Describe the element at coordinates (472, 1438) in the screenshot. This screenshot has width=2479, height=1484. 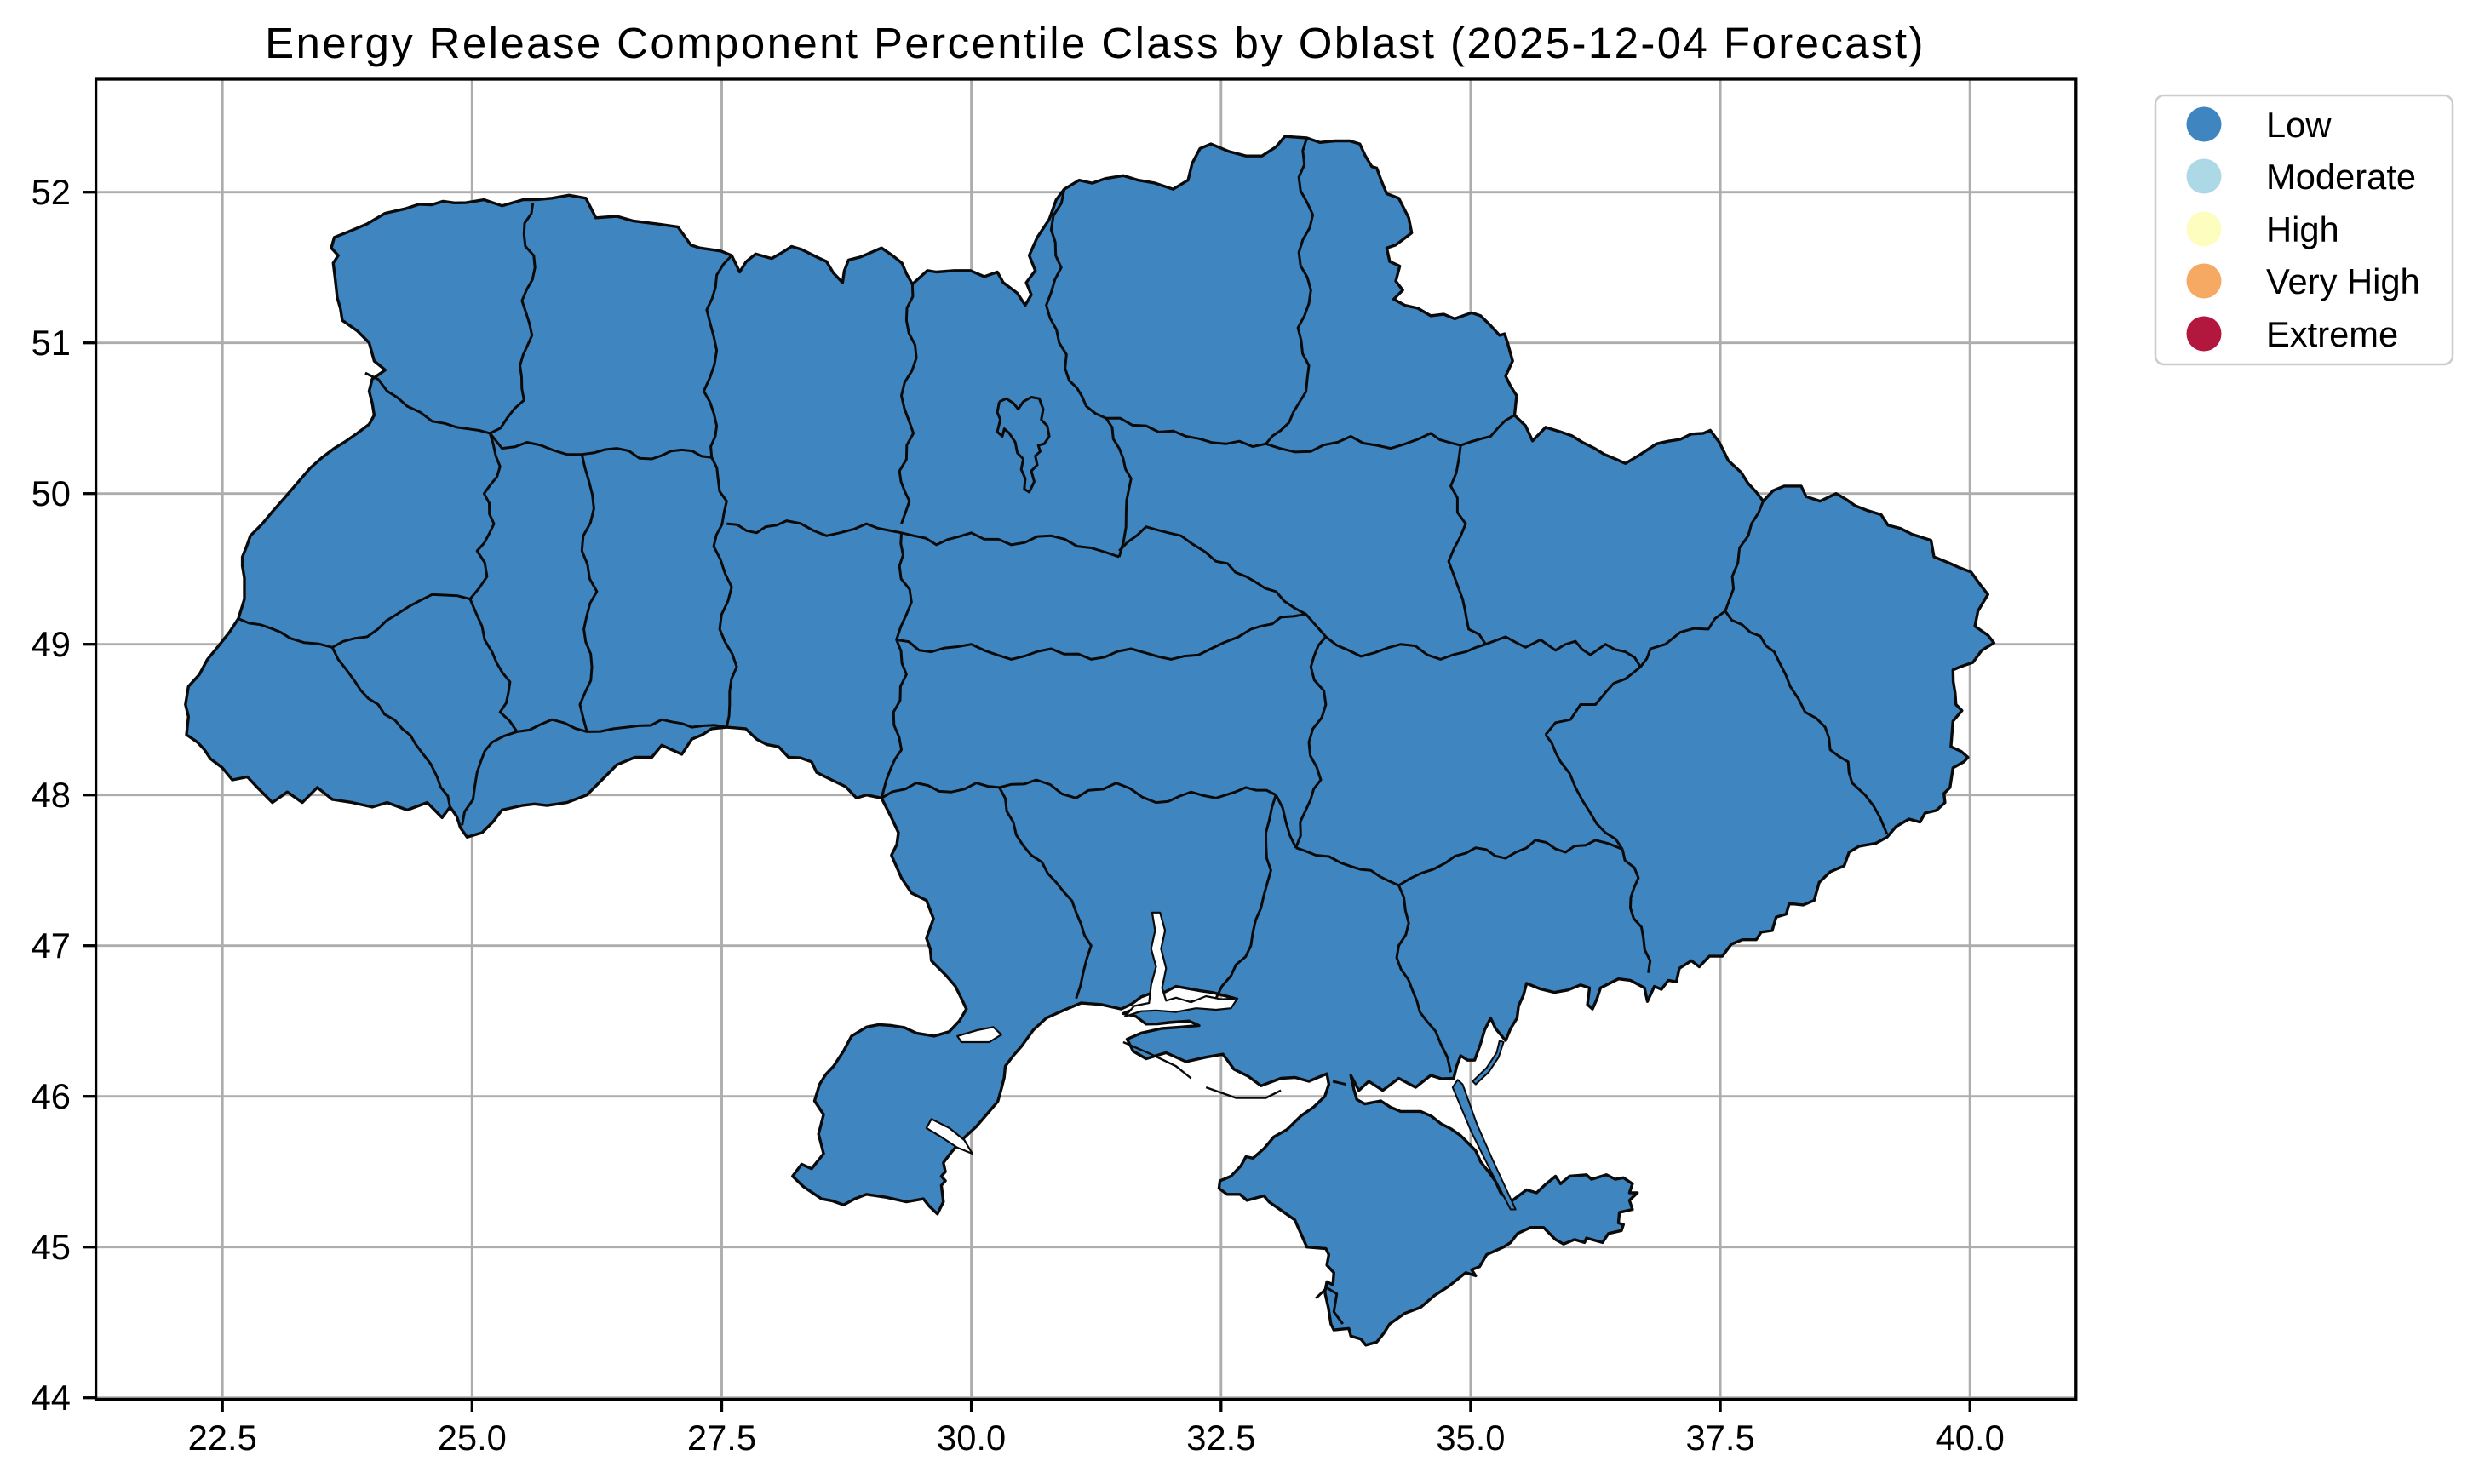
I see `svg-text: 25.0` at that location.